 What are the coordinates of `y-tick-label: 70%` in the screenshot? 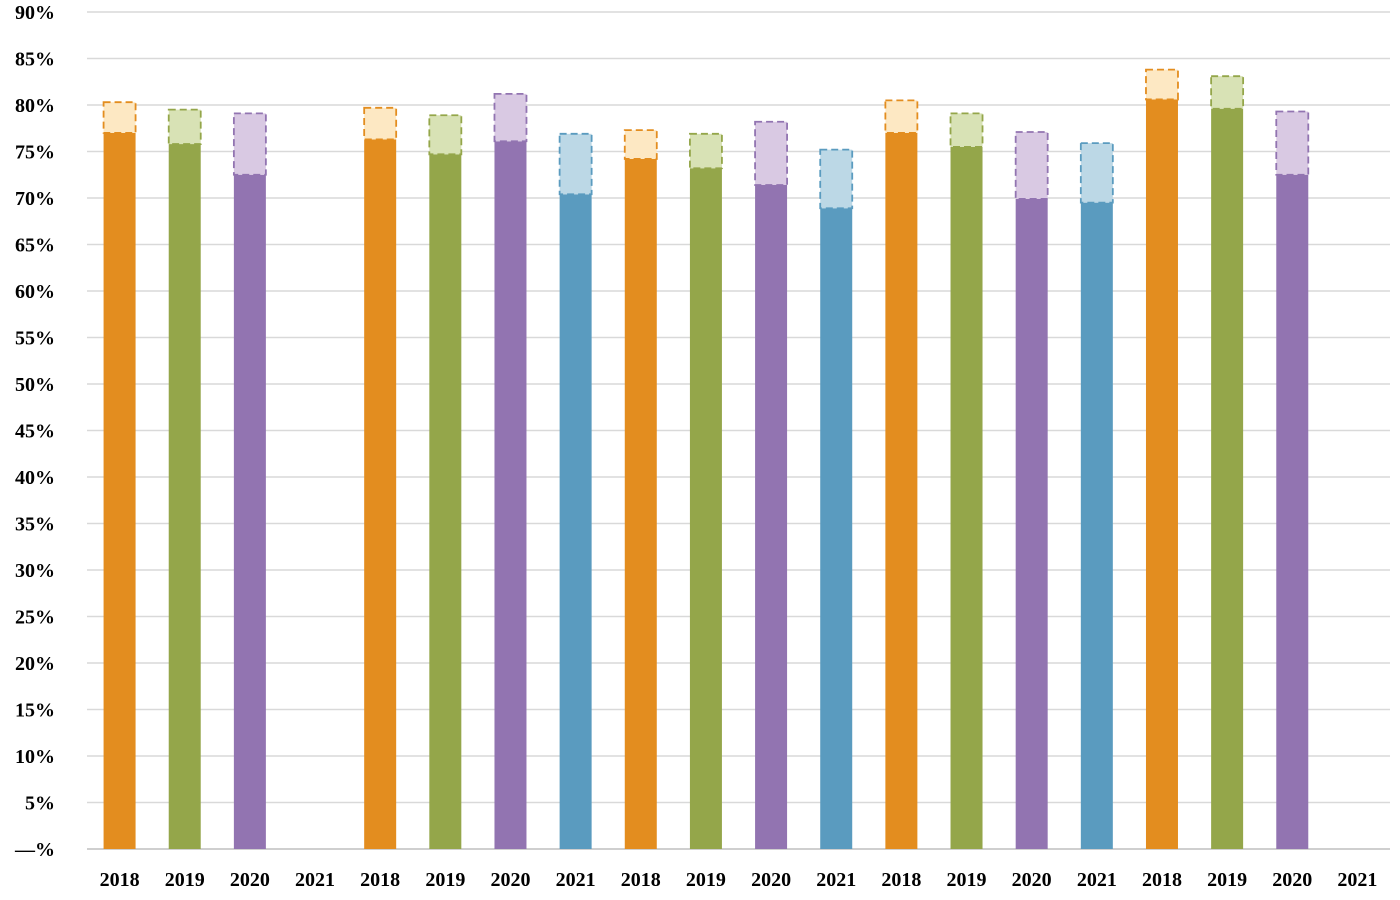 It's located at (35, 199).